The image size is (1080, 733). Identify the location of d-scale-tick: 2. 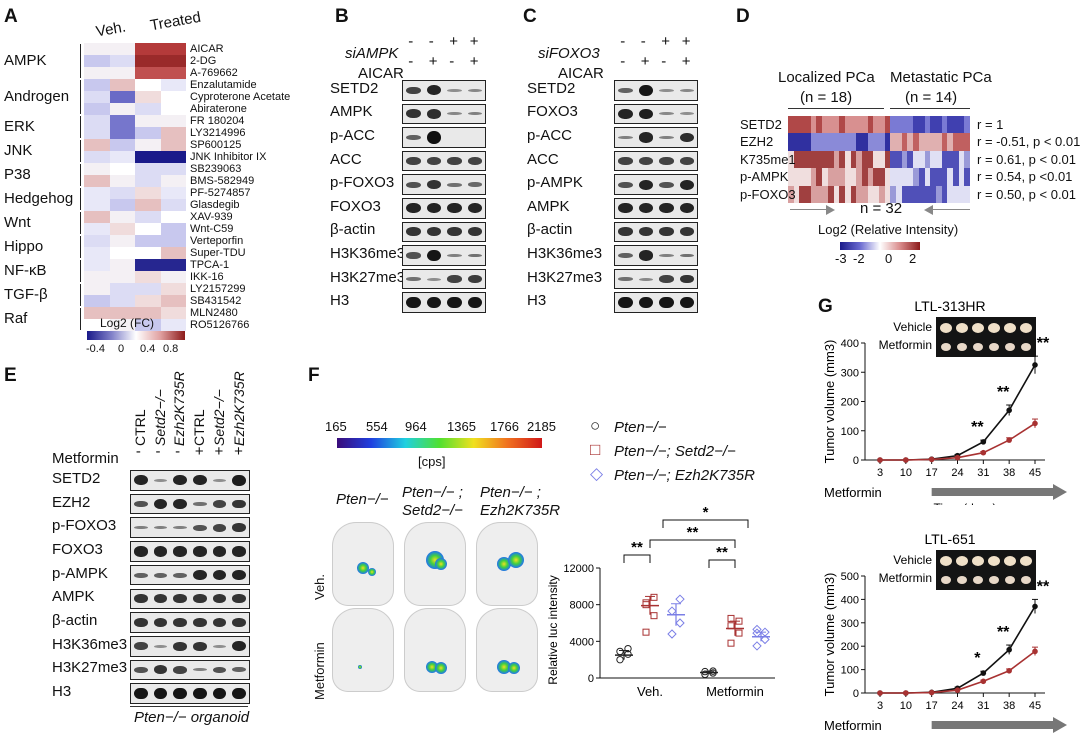
(913, 258).